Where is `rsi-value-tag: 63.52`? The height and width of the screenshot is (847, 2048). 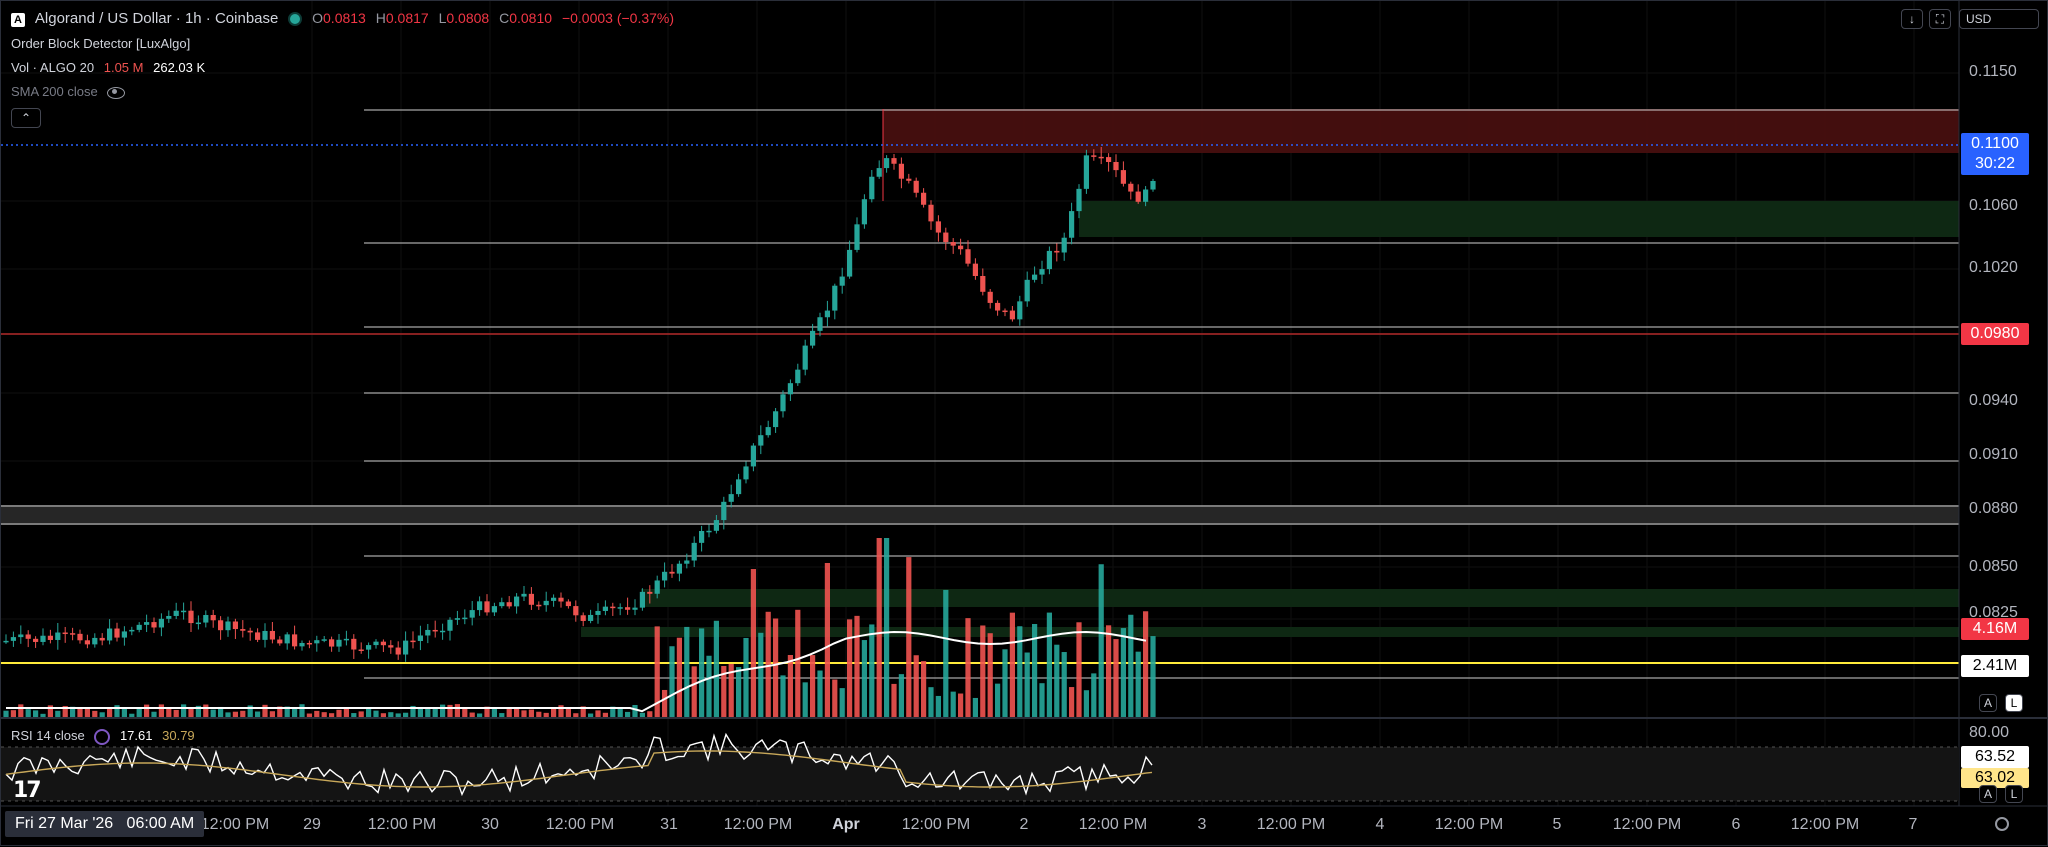 rsi-value-tag: 63.52 is located at coordinates (1995, 757).